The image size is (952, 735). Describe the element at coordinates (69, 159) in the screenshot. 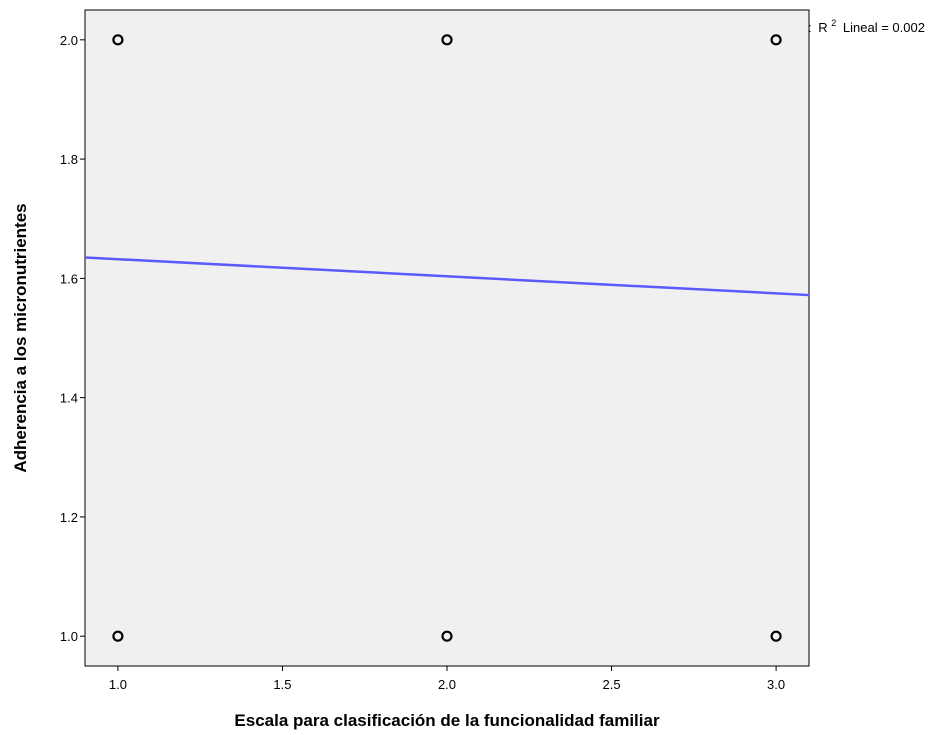

I see `y-tick-label: 1.8` at that location.